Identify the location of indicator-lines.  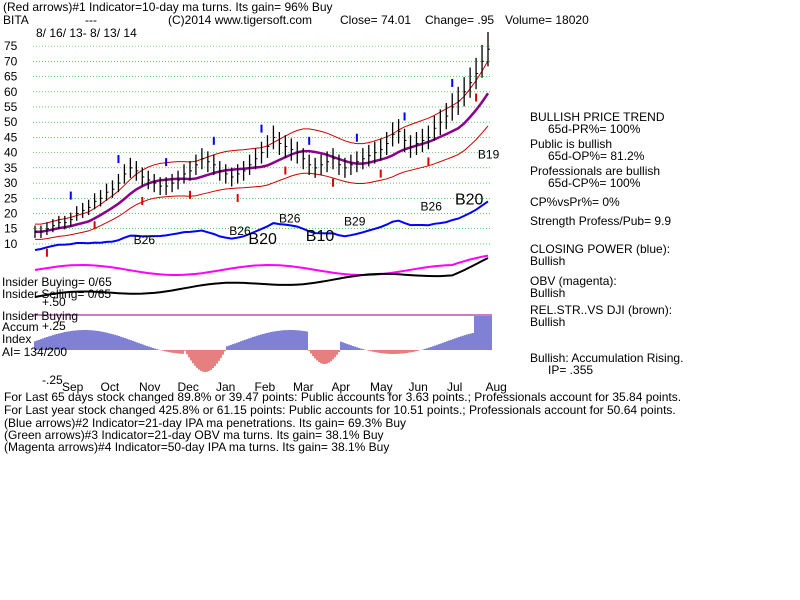
(261, 249).